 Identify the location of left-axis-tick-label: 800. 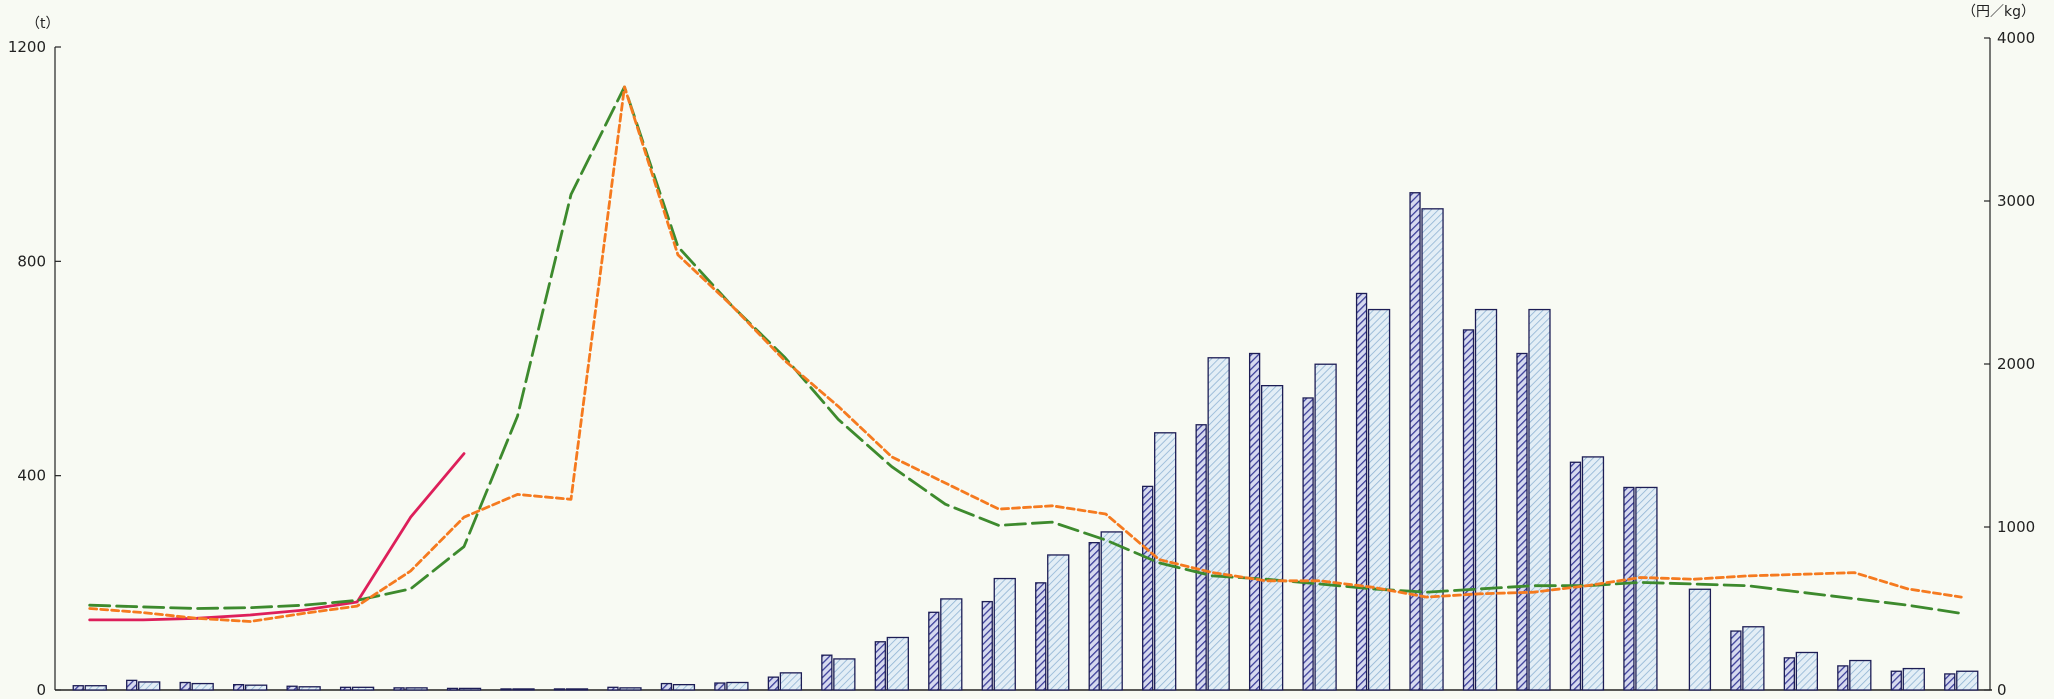
(31, 261).